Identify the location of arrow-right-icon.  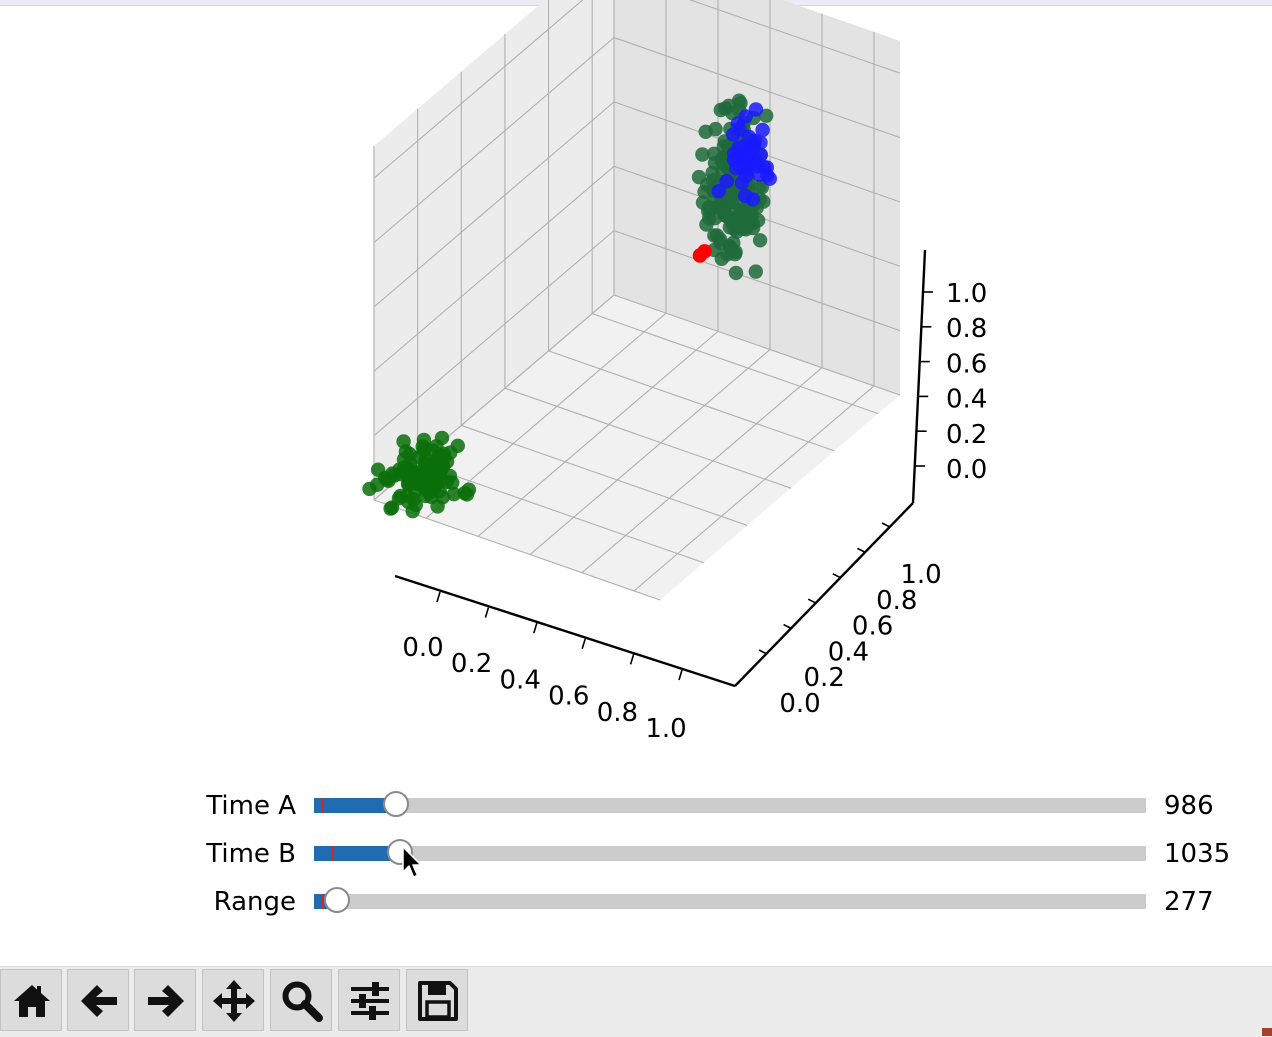
(166, 1001).